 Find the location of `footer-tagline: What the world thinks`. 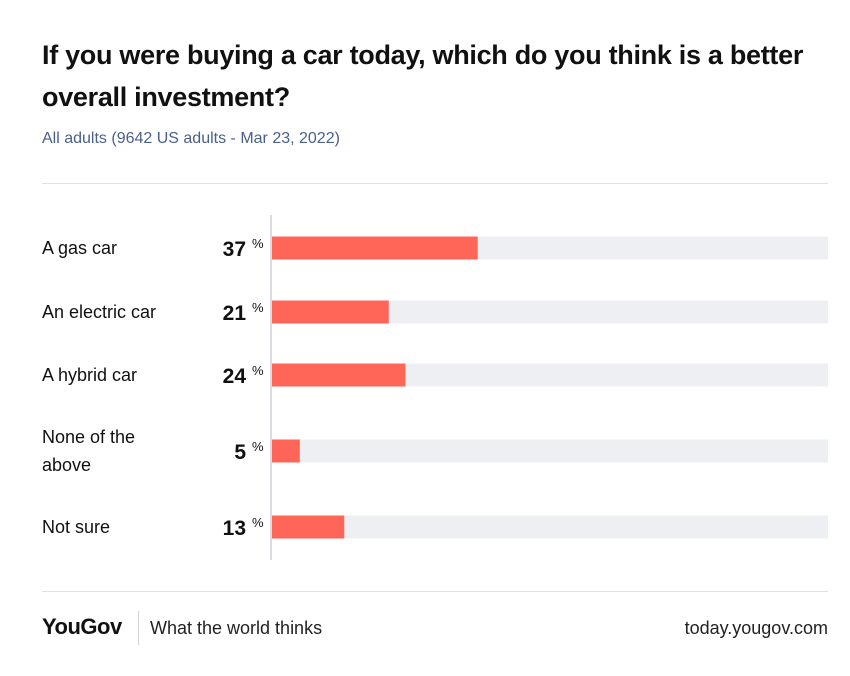

footer-tagline: What the world thinks is located at coordinates (236, 628).